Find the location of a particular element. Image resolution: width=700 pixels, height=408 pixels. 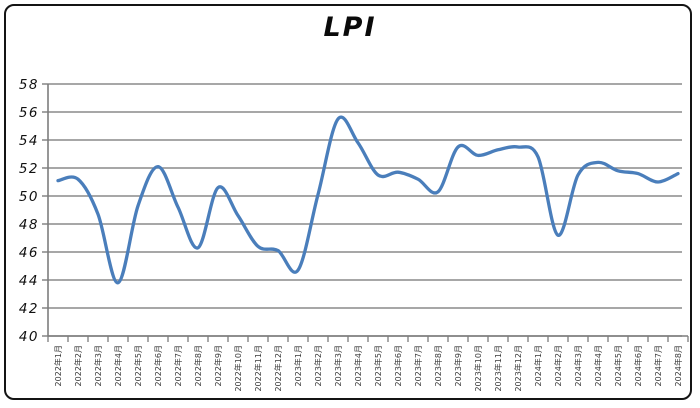

x-axis-label: 2024年8月 is located at coordinates (678, 365).